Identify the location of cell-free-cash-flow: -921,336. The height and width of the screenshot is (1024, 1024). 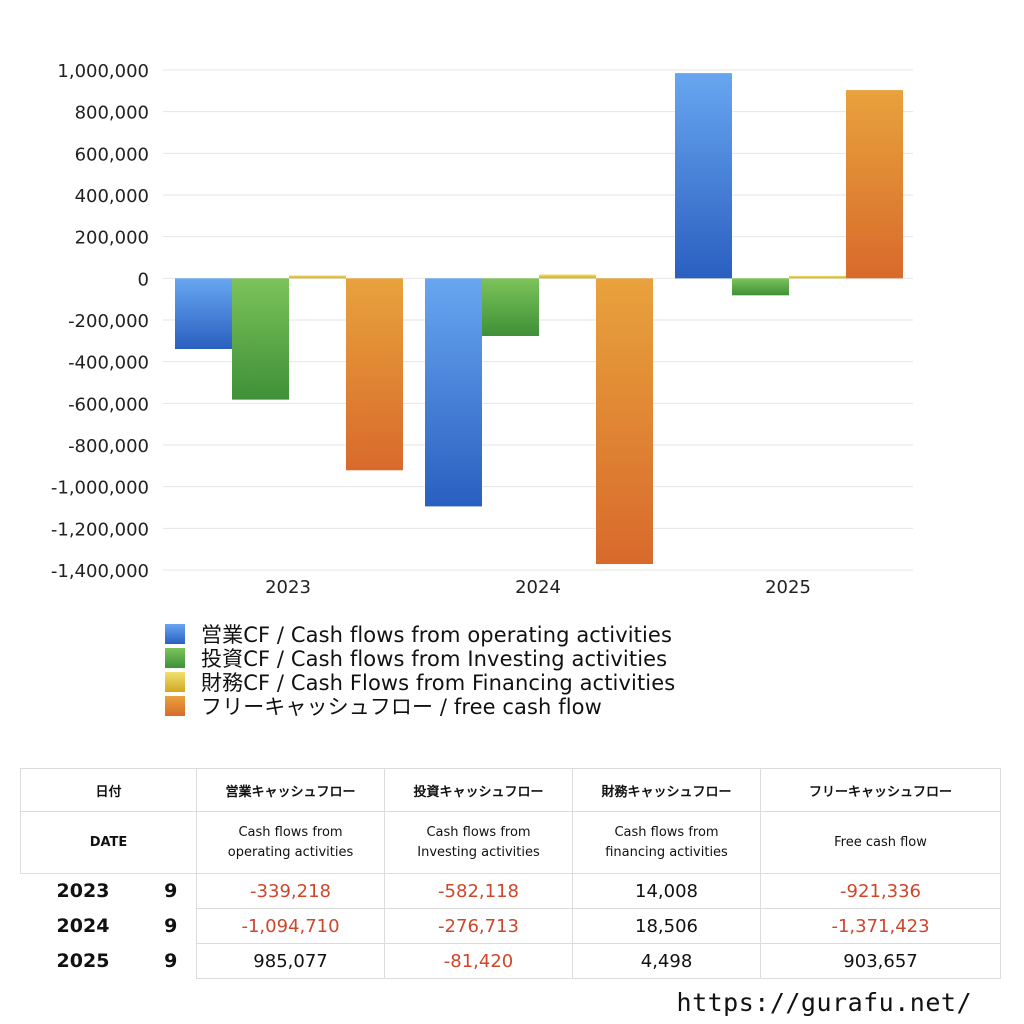
(881, 891).